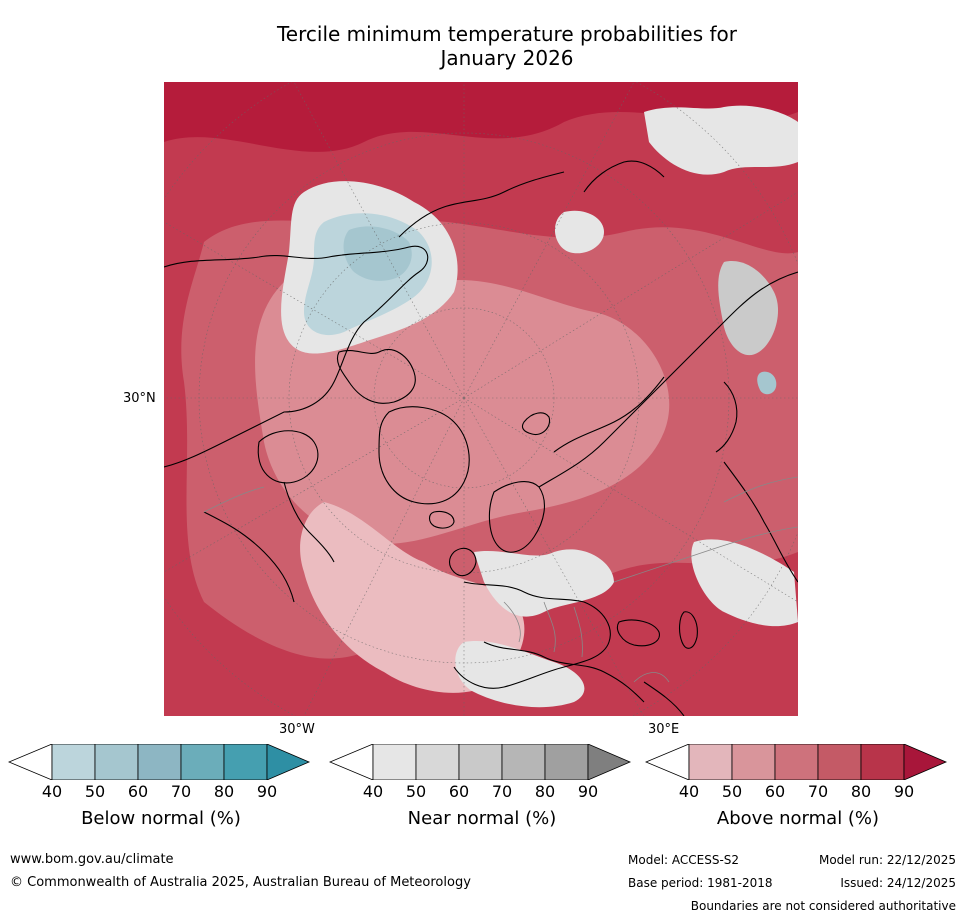 The height and width of the screenshot is (919, 965). What do you see at coordinates (462, 562) in the screenshot?
I see `coast-british-isles` at bounding box center [462, 562].